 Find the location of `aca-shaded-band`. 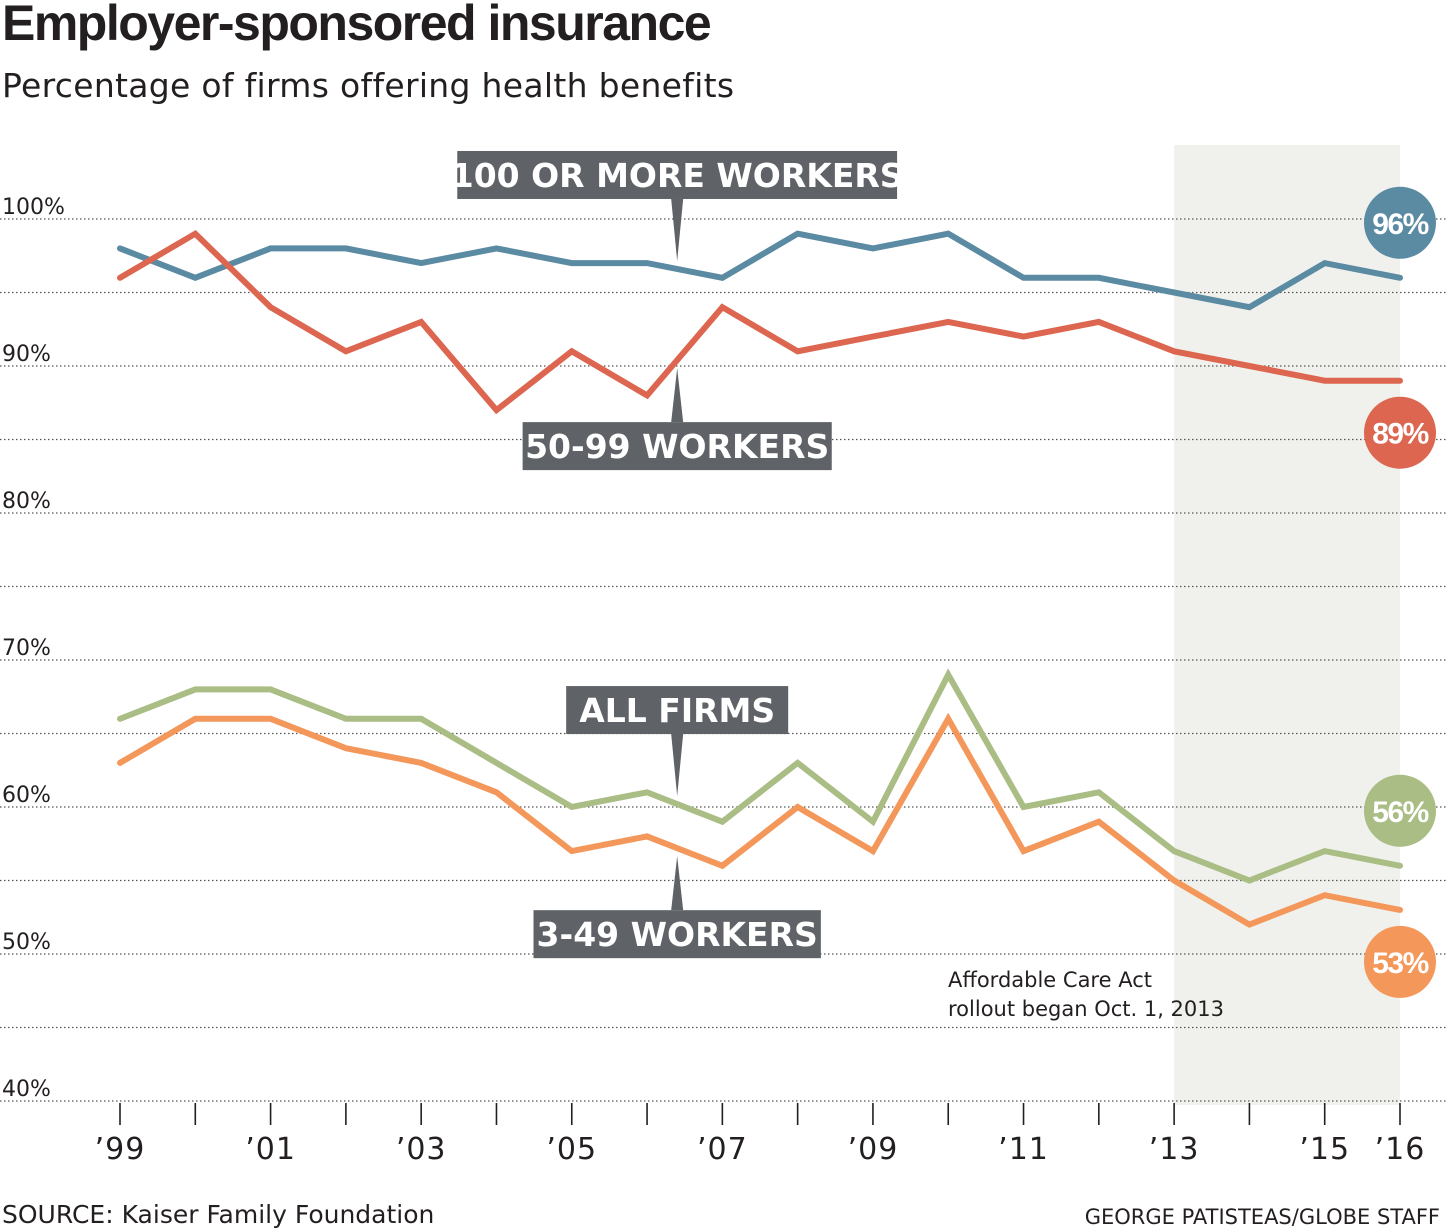

aca-shaded-band is located at coordinates (1287, 625).